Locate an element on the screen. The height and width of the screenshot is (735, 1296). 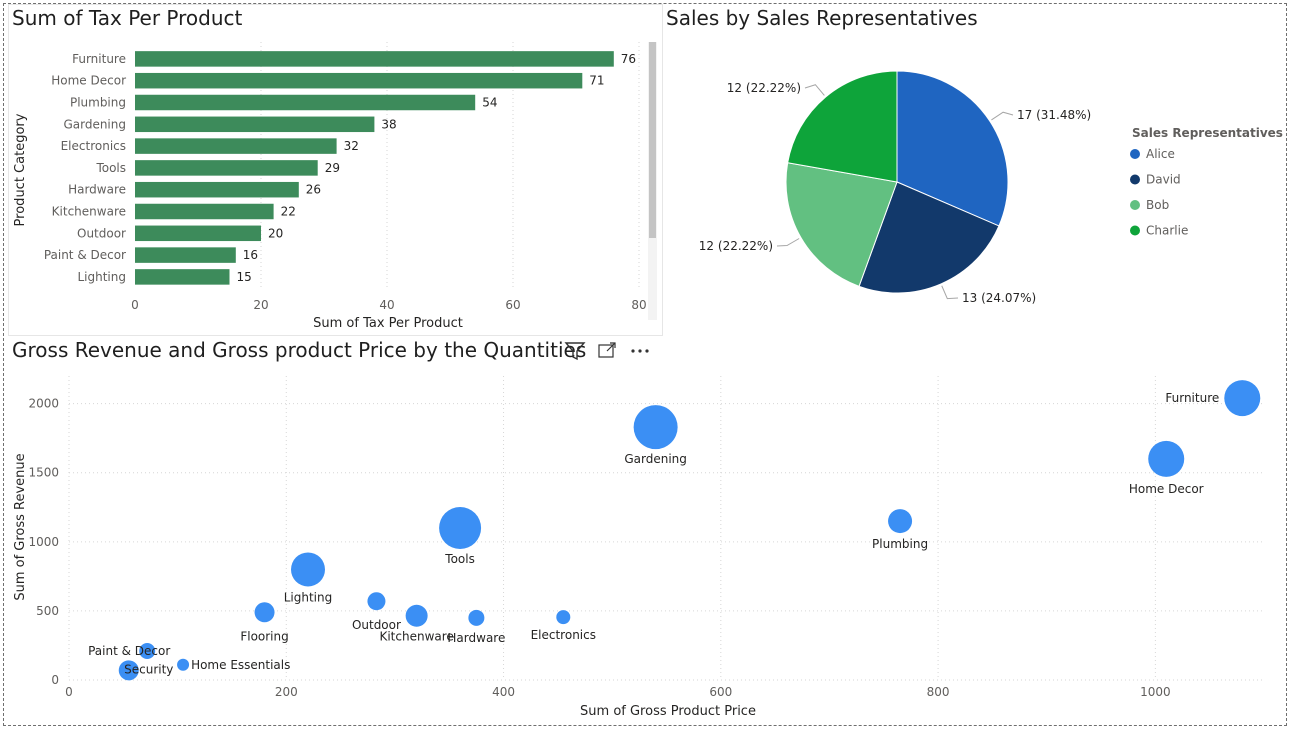
point-label: Plumbing is located at coordinates (900, 544).